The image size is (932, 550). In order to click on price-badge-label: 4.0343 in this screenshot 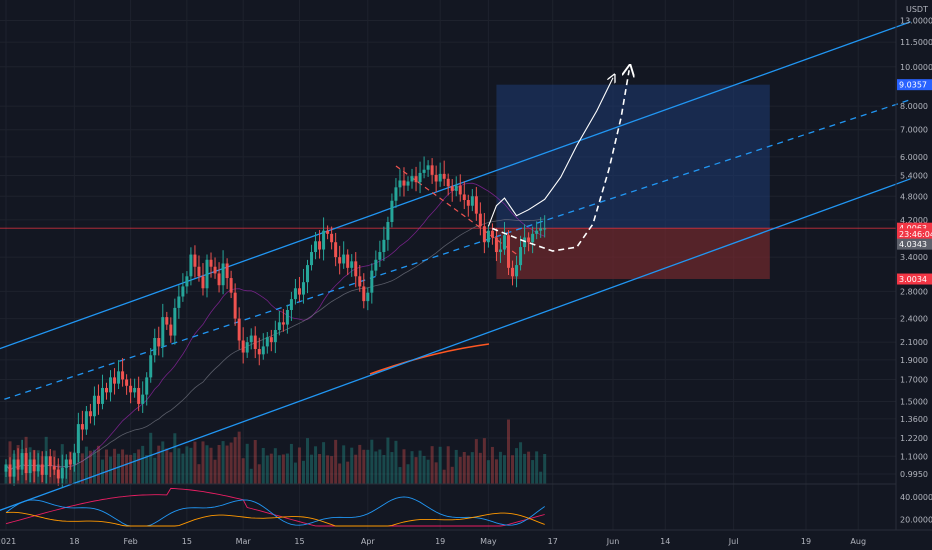, I will do `click(913, 244)`.